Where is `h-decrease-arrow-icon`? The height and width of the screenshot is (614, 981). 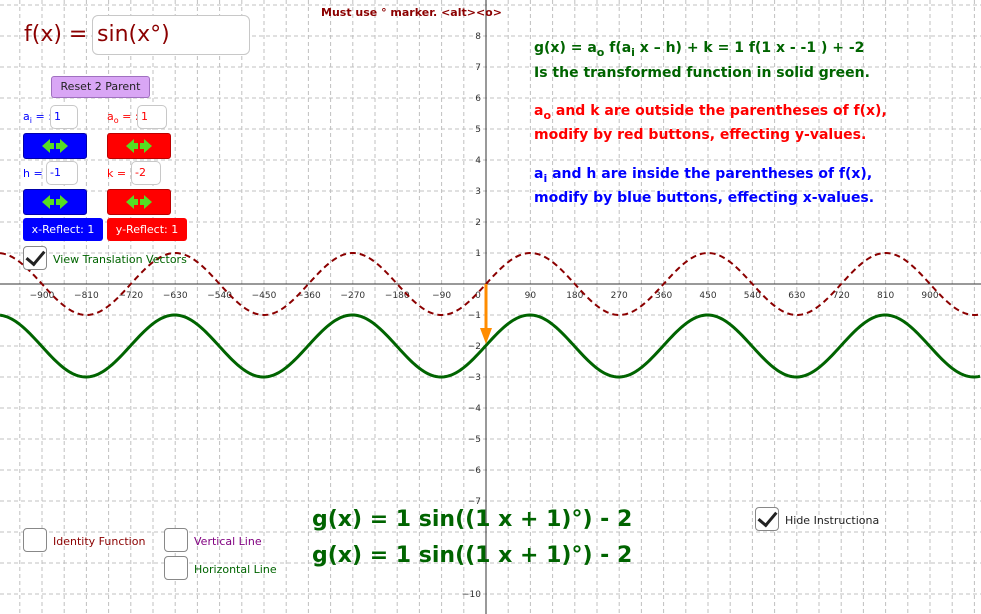
h-decrease-arrow-icon is located at coordinates (48, 202).